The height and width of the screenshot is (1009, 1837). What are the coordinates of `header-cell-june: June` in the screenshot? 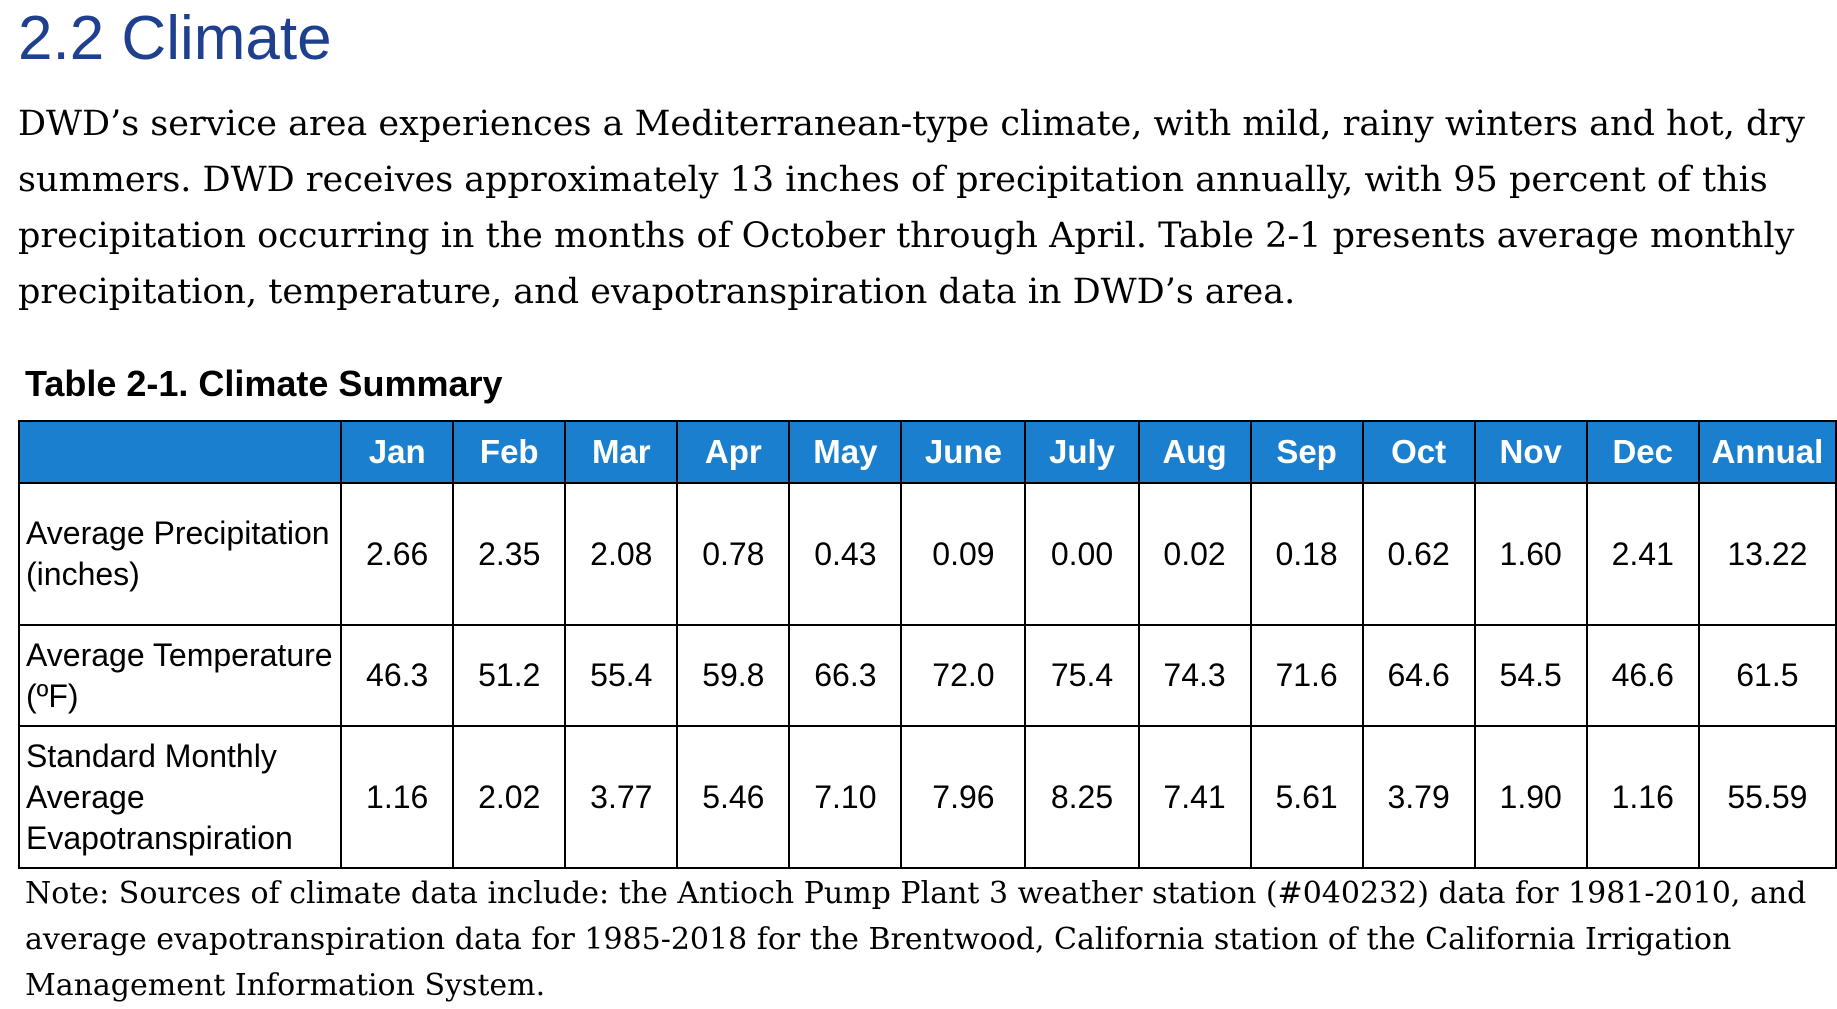 It's located at (963, 452).